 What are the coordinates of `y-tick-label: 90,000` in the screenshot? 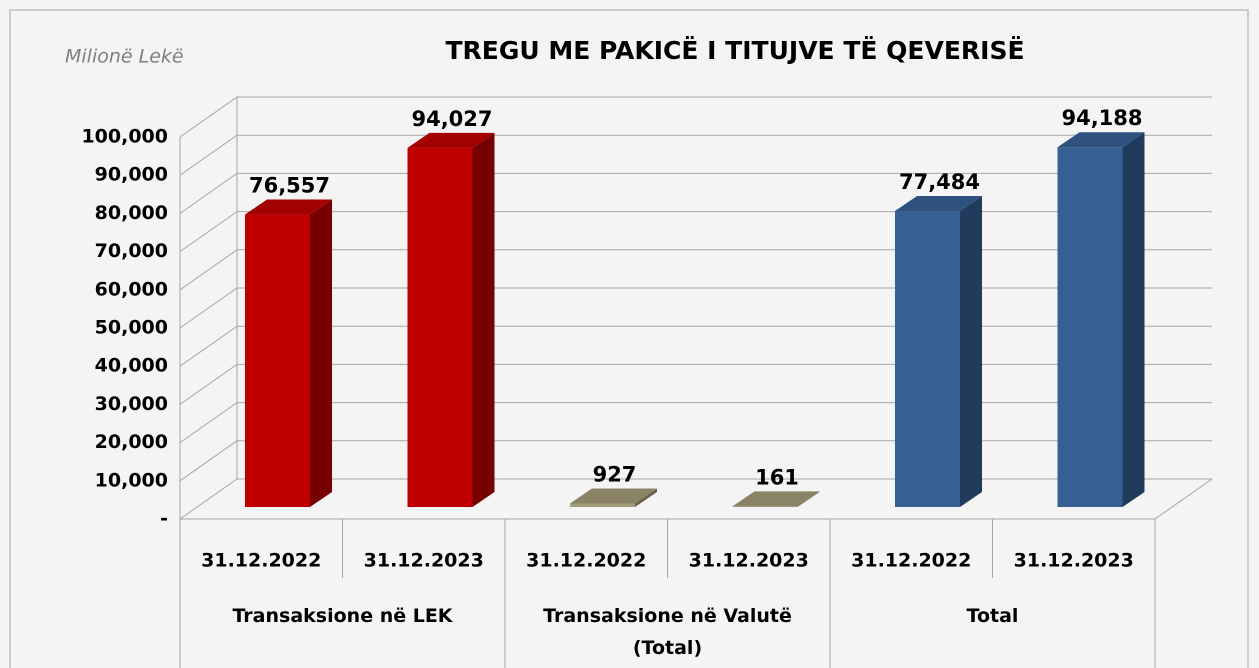 It's located at (131, 175).